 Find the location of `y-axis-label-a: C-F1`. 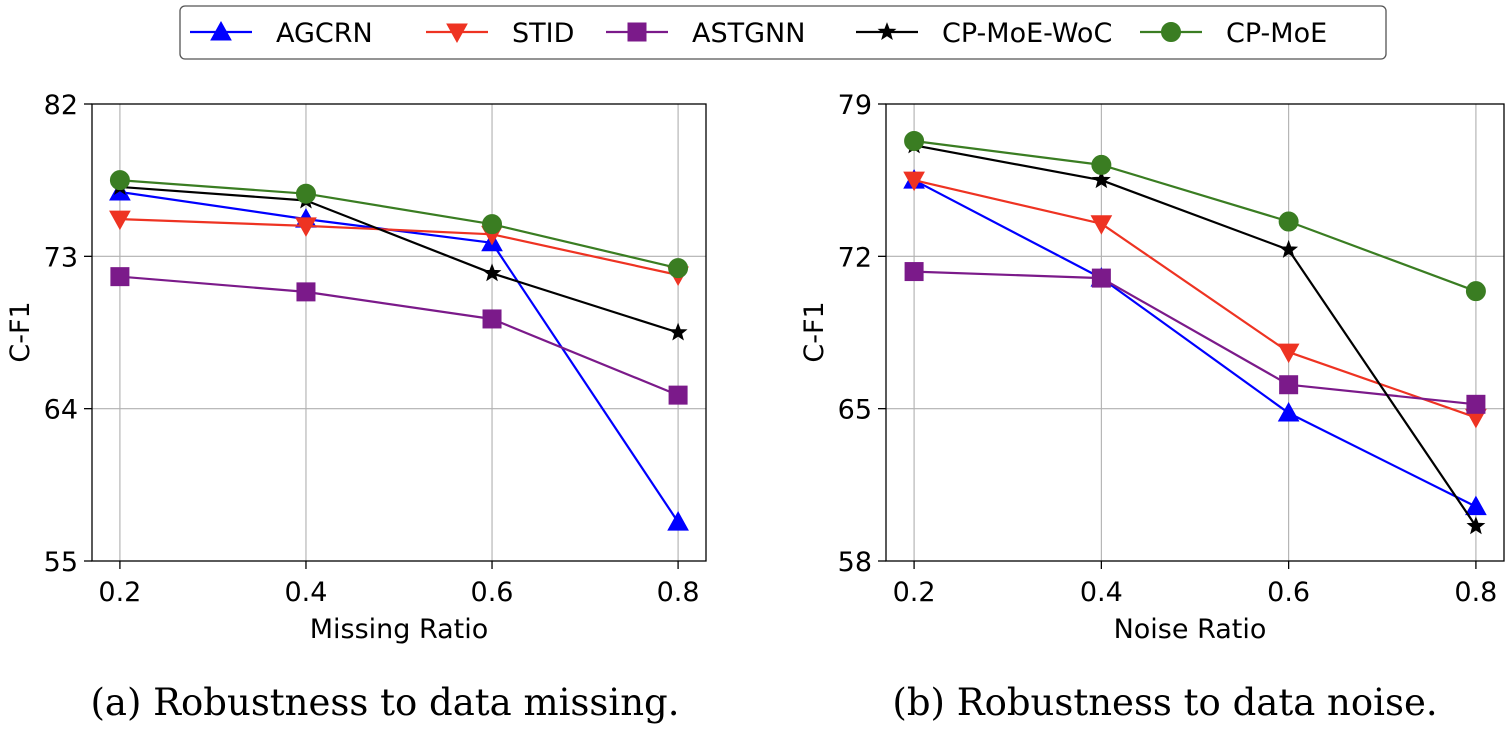

y-axis-label-a: C-F1 is located at coordinates (20, 331).